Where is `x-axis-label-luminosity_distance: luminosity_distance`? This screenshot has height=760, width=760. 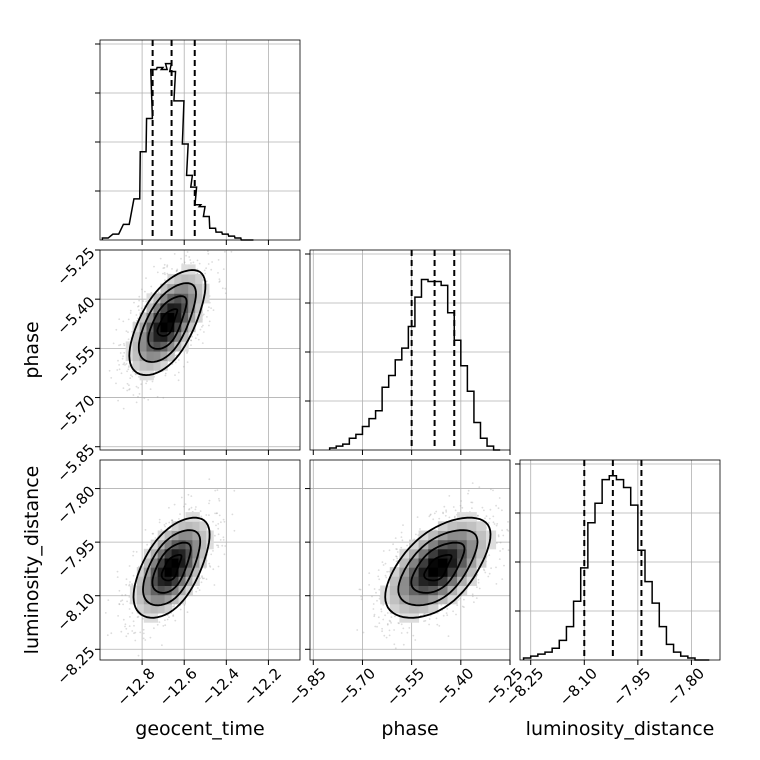
x-axis-label-luminosity_distance: luminosity_distance is located at coordinates (620, 729).